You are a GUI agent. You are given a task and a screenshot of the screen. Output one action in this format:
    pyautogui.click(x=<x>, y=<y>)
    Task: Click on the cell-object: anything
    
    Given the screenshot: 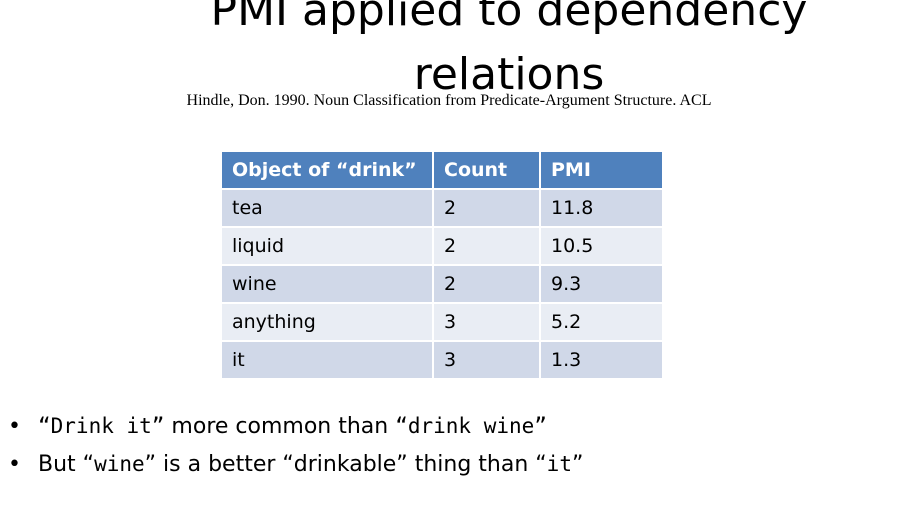 What is the action you would take?
    pyautogui.click(x=327, y=322)
    